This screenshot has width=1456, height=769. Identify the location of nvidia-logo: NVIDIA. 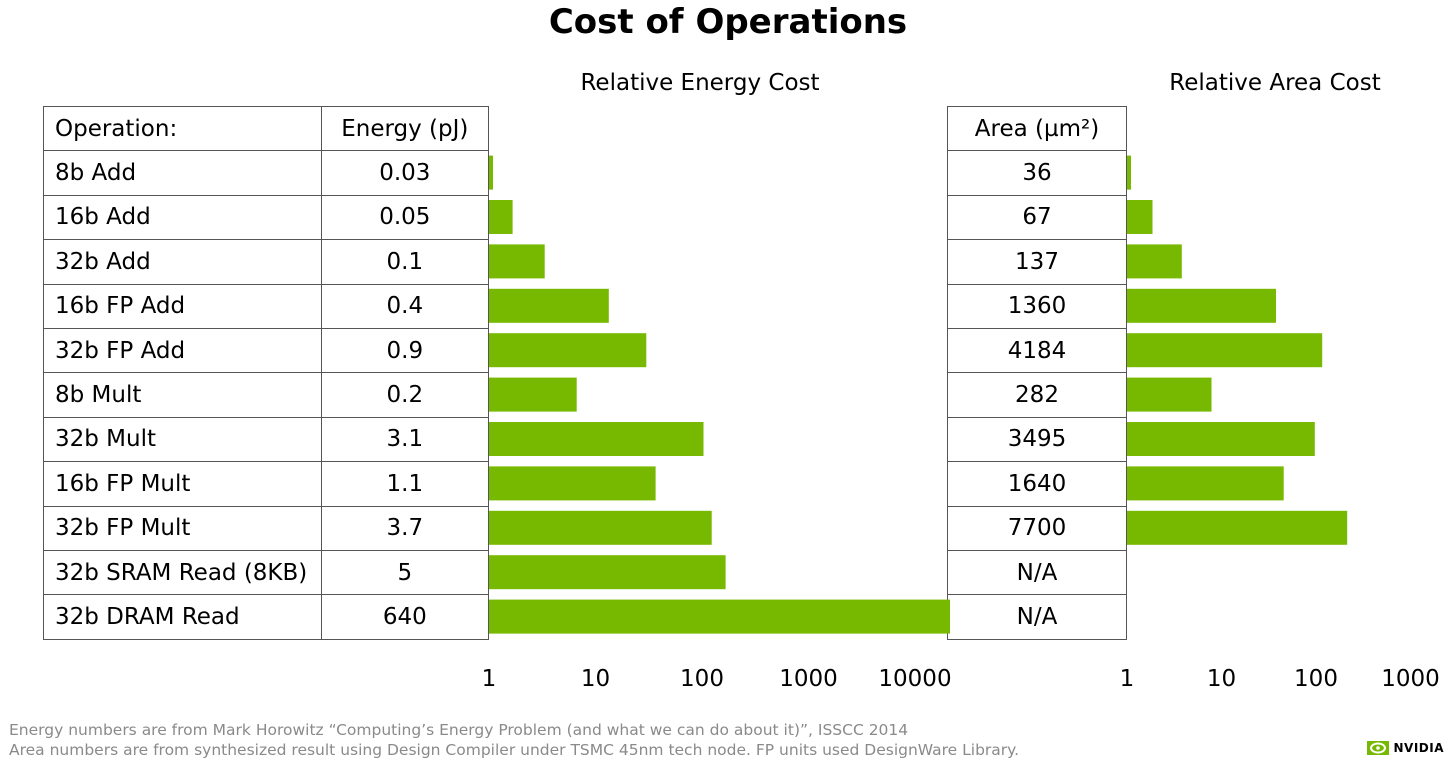
(1405, 748).